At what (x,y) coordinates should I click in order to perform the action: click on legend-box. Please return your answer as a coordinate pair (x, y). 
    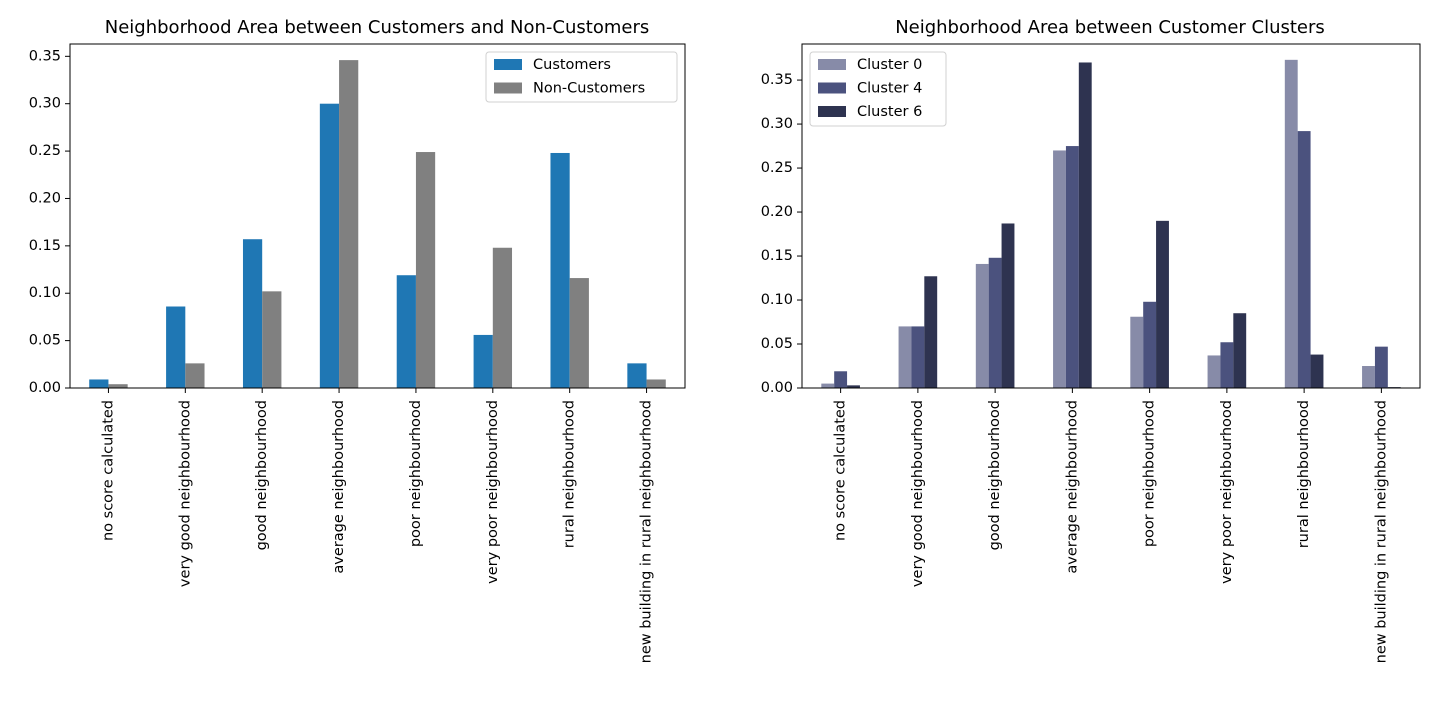
    Looking at the image, I should click on (581, 77).